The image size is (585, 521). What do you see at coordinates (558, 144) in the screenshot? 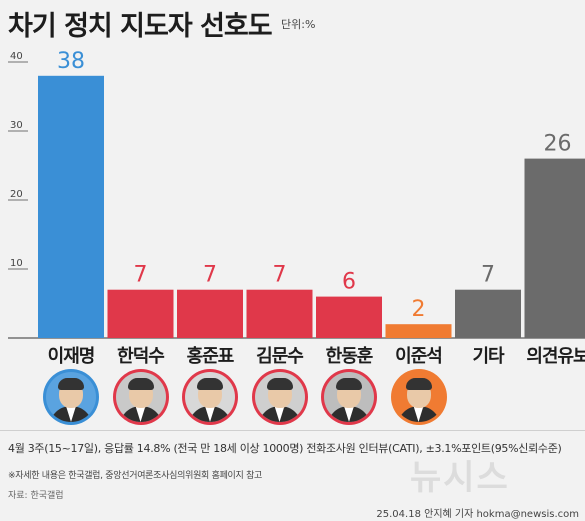
I see `bar-value-label: 26` at bounding box center [558, 144].